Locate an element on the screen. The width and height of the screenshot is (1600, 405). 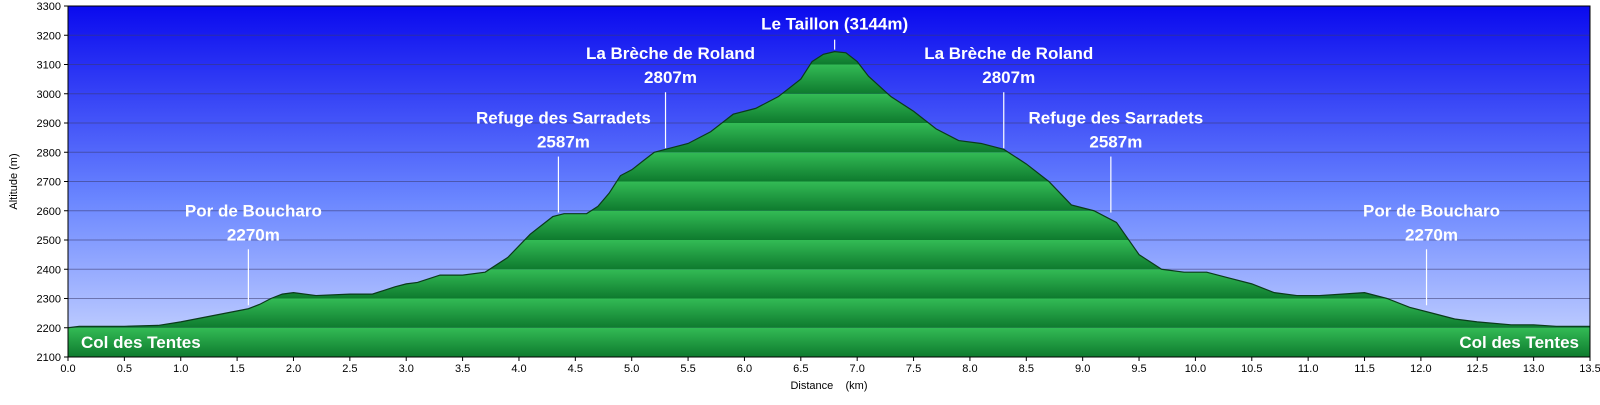
y-tick-label: 2500 is located at coordinates (49, 241).